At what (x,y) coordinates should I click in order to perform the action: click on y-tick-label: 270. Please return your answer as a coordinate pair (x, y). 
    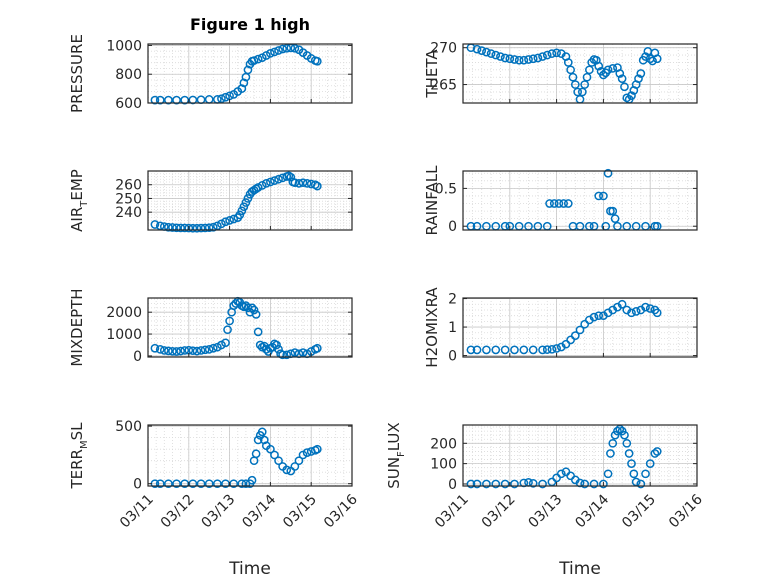
    Looking at the image, I should click on (443, 49).